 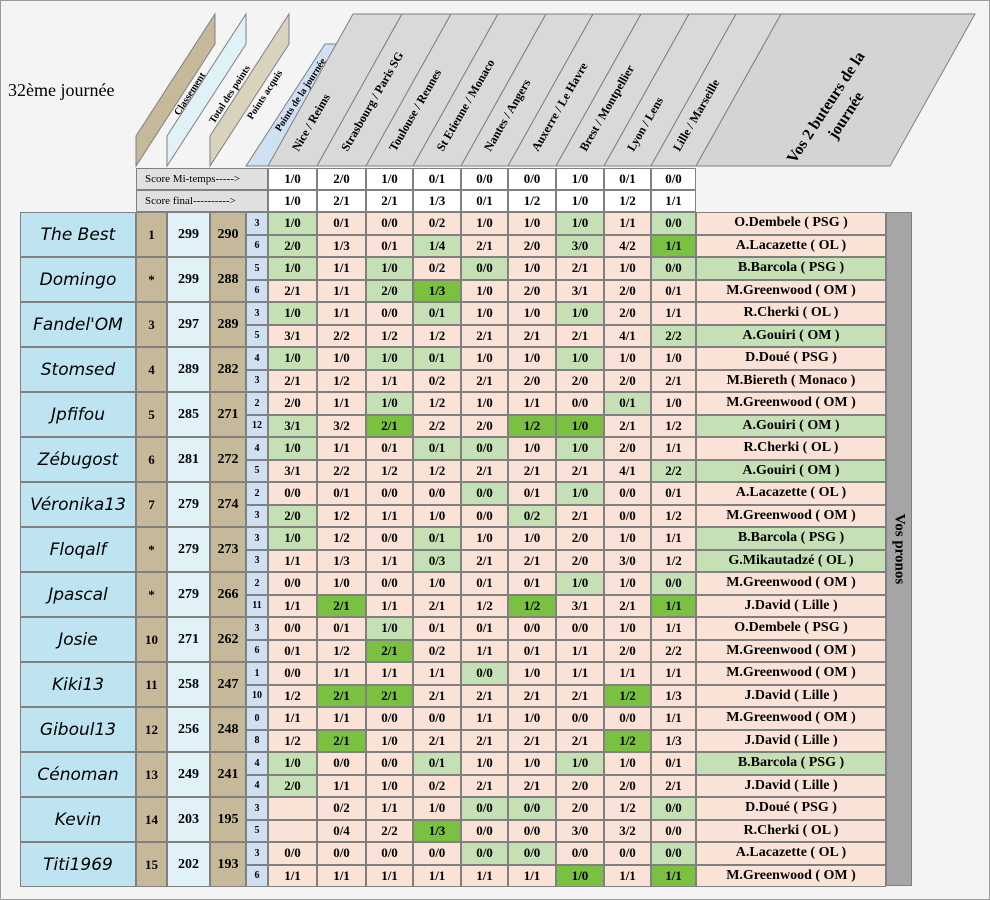 What do you see at coordinates (228, 549) in the screenshot?
I see `player-points-acquis: 273` at bounding box center [228, 549].